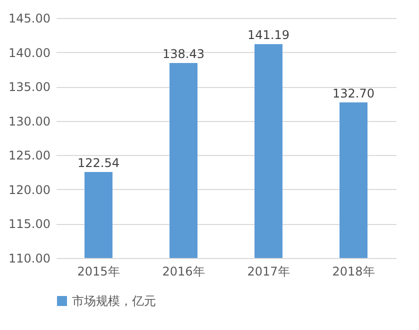  What do you see at coordinates (98, 271) in the screenshot?
I see `x-tick-label: 2015年` at bounding box center [98, 271].